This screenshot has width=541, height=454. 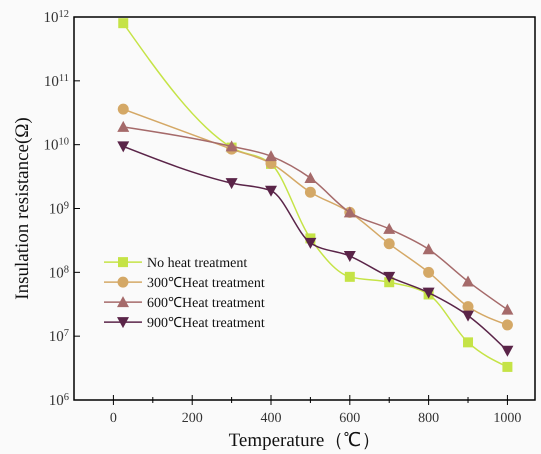 What do you see at coordinates (507, 418) in the screenshot?
I see `x-tick-label: 1000` at bounding box center [507, 418].